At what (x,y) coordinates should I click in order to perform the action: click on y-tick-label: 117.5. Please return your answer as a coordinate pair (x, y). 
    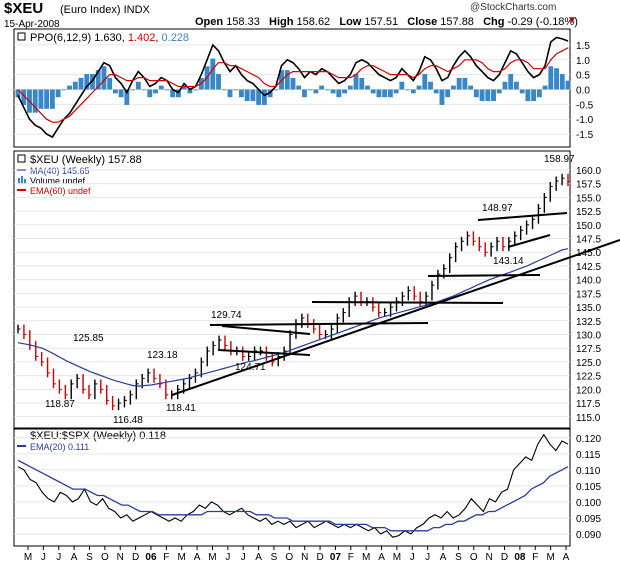
    Looking at the image, I should click on (588, 404).